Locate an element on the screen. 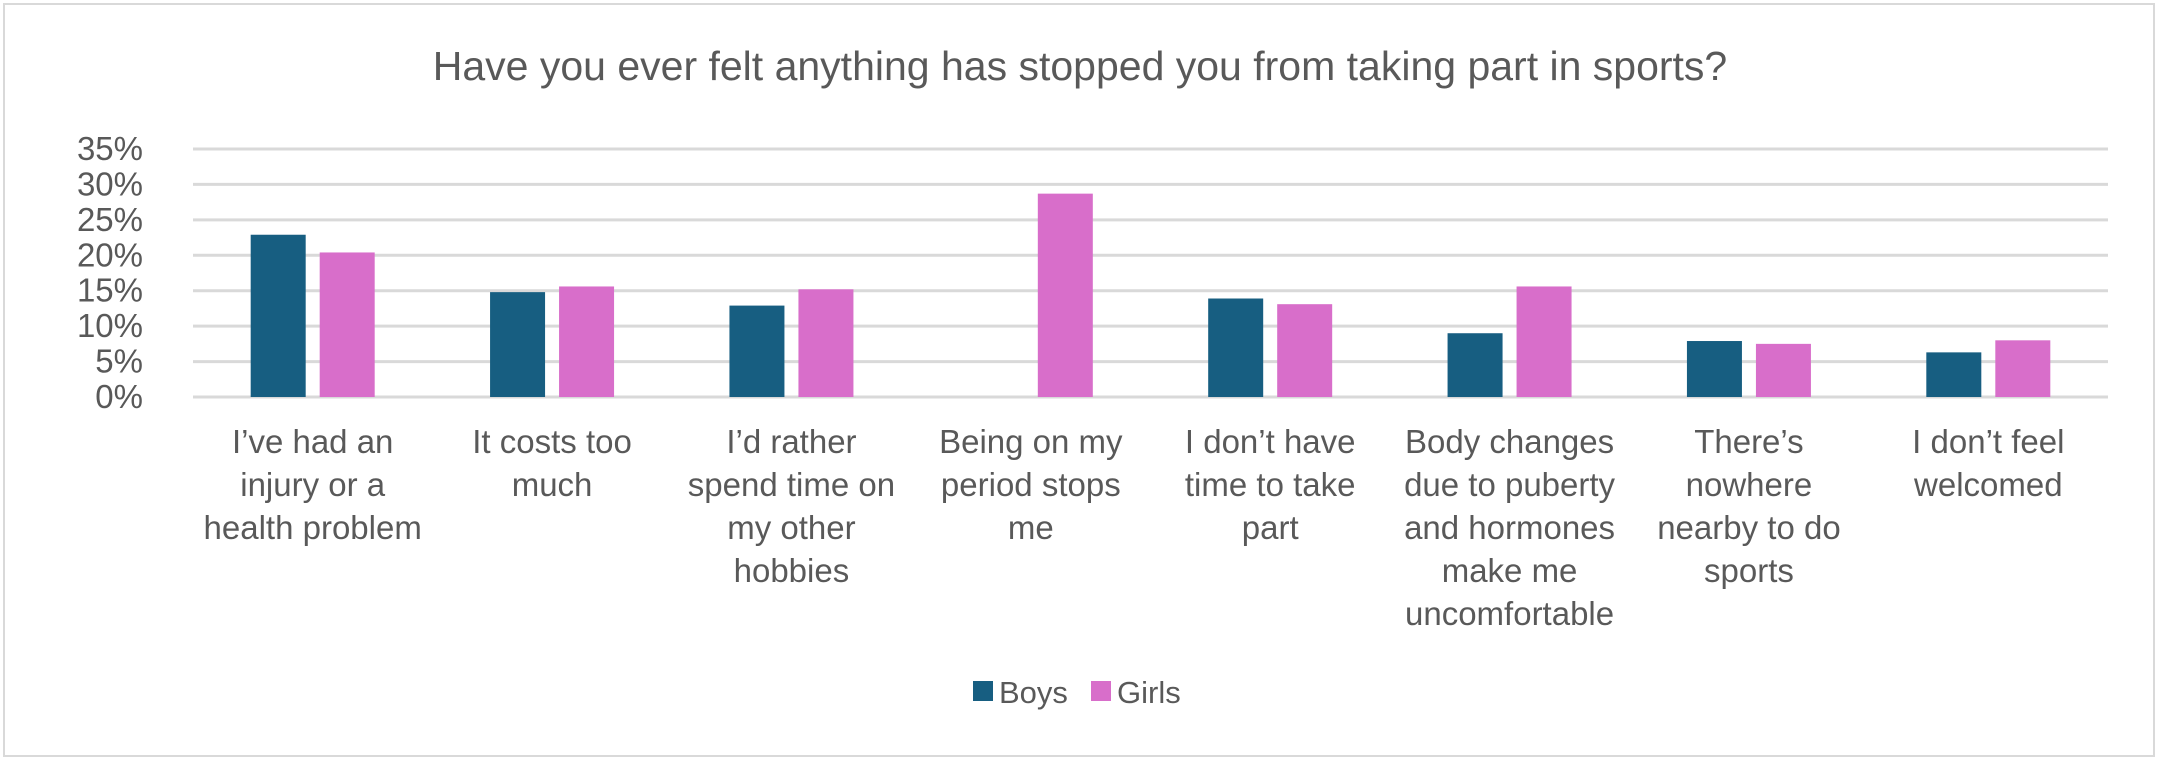 This screenshot has height=765, width=2163. y-tick-label: 30% is located at coordinates (110, 183).